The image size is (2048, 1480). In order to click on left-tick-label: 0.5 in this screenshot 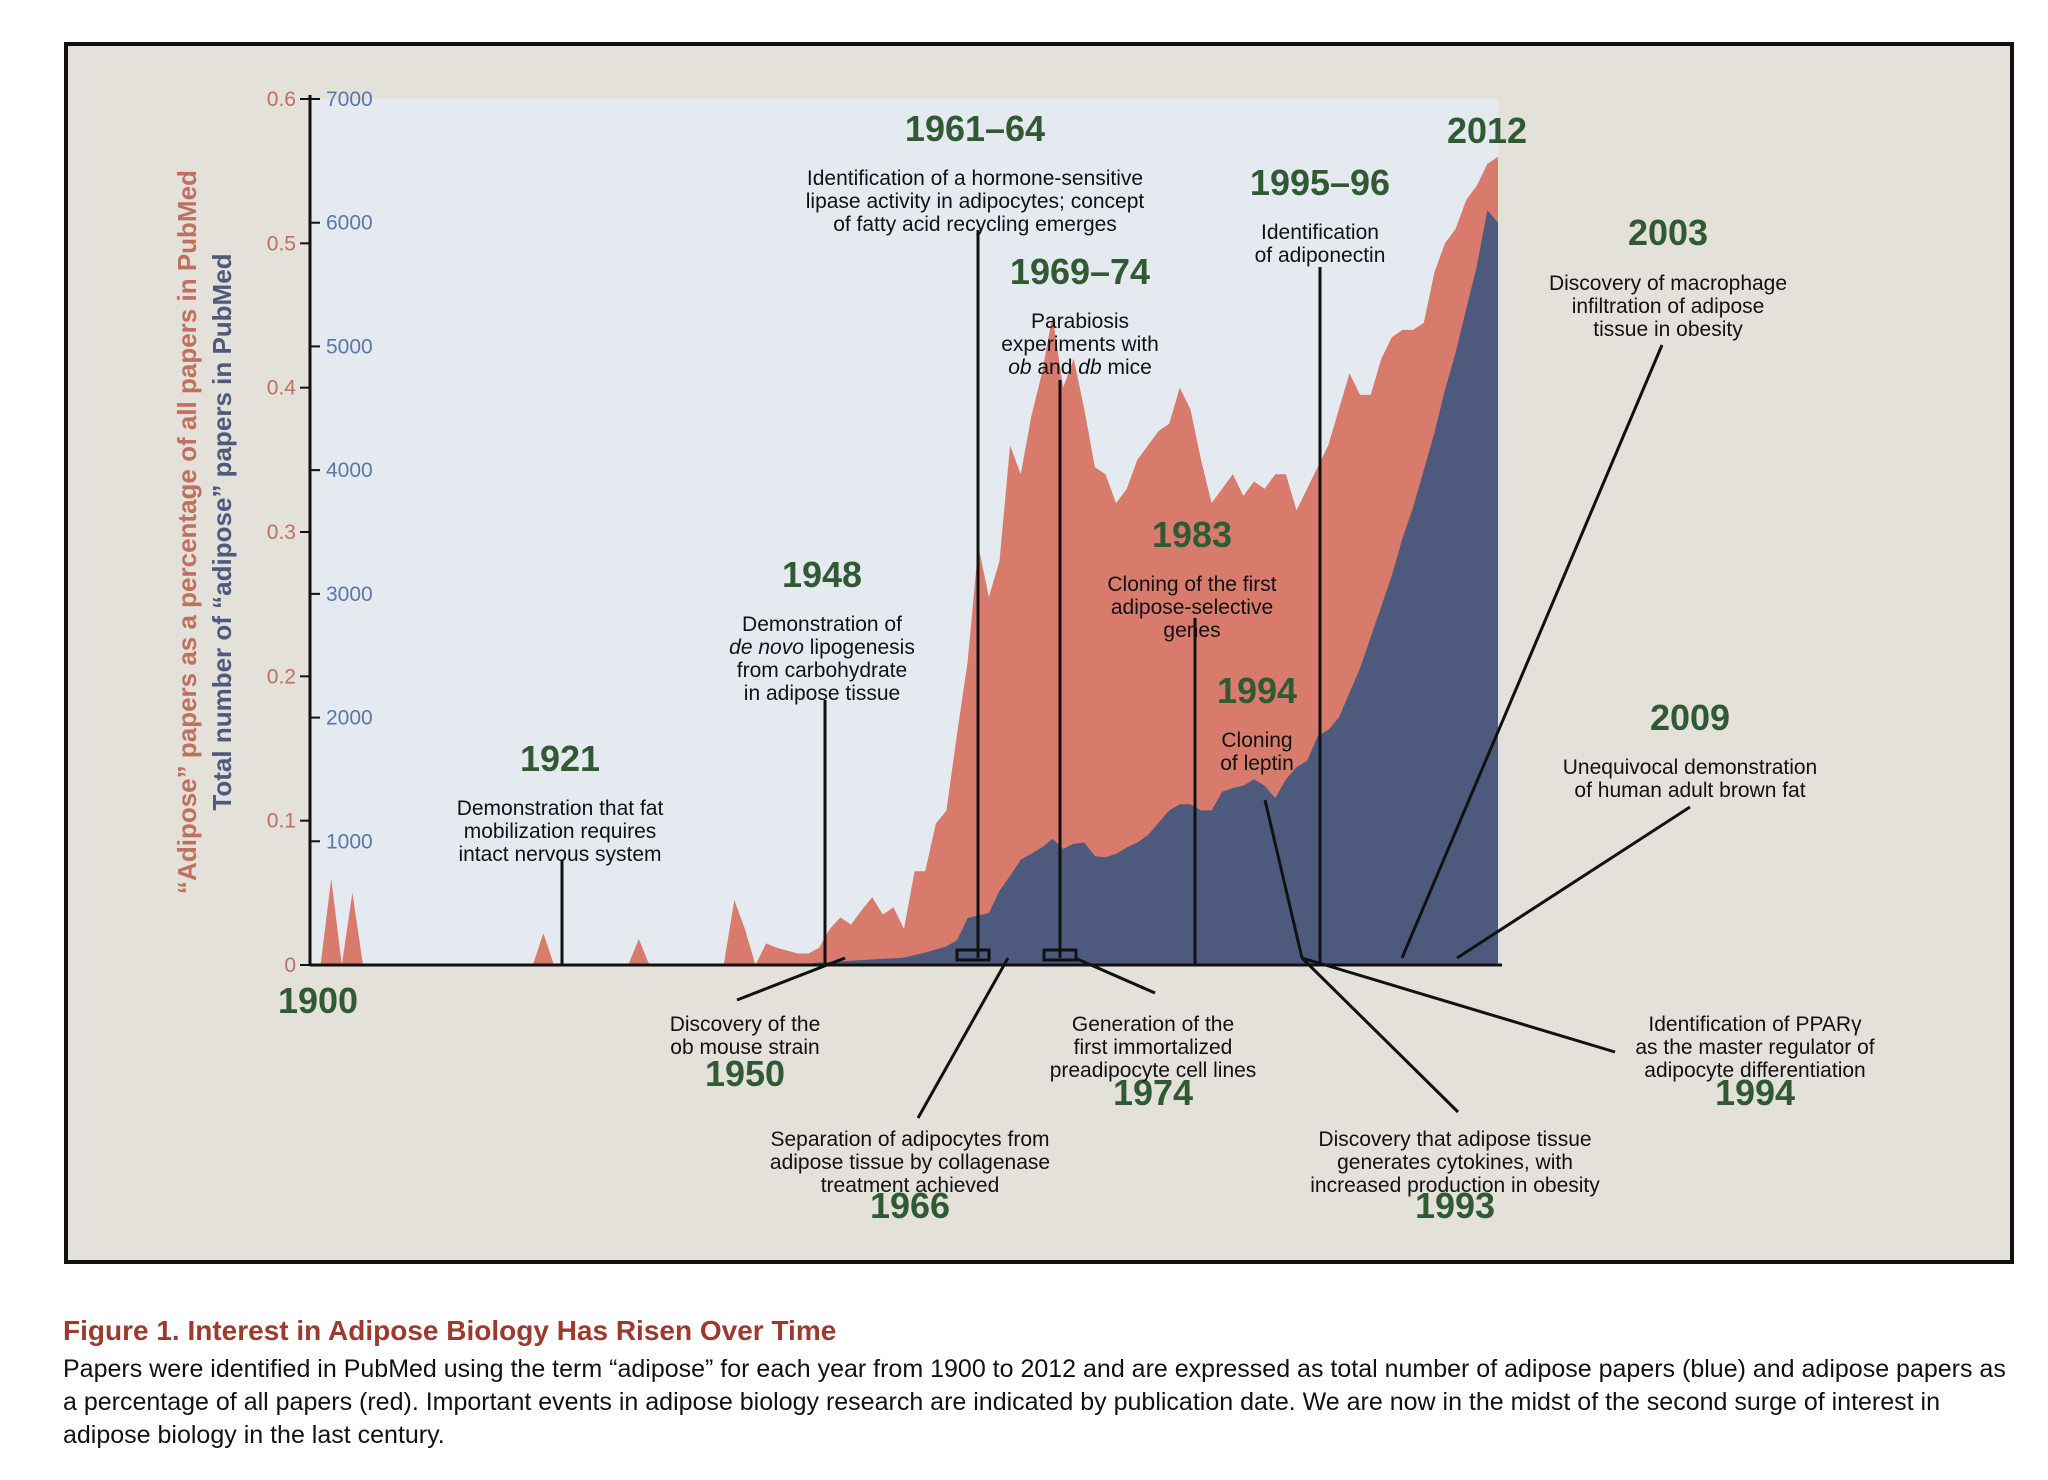, I will do `click(281, 243)`.